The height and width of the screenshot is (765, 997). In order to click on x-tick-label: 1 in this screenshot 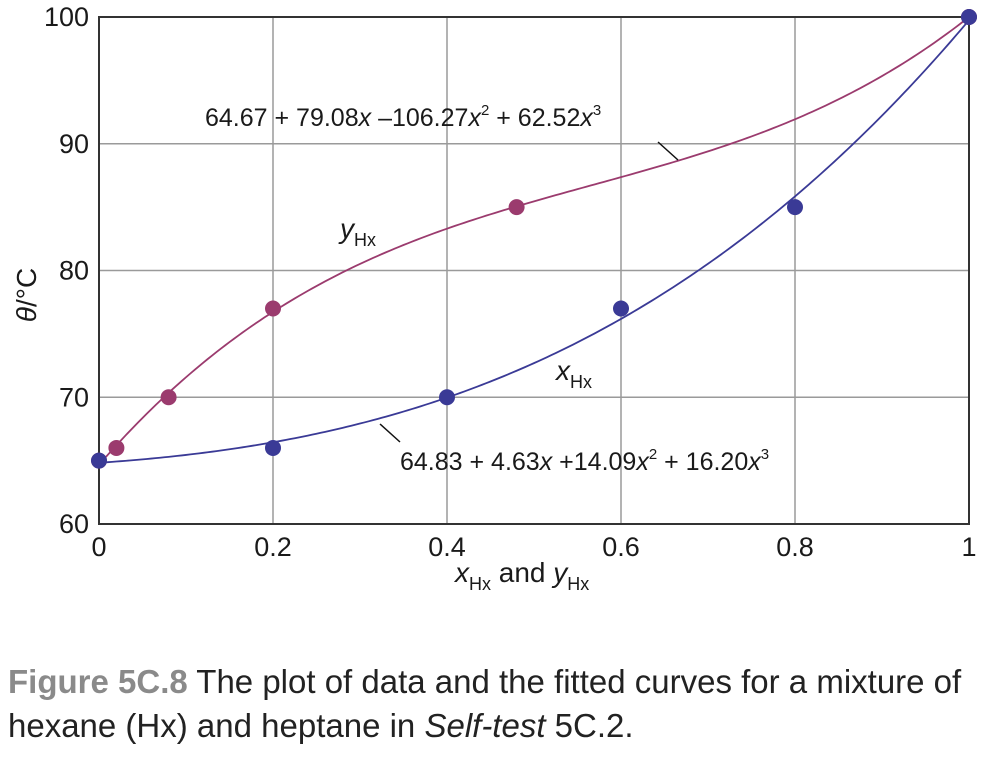, I will do `click(968, 547)`.